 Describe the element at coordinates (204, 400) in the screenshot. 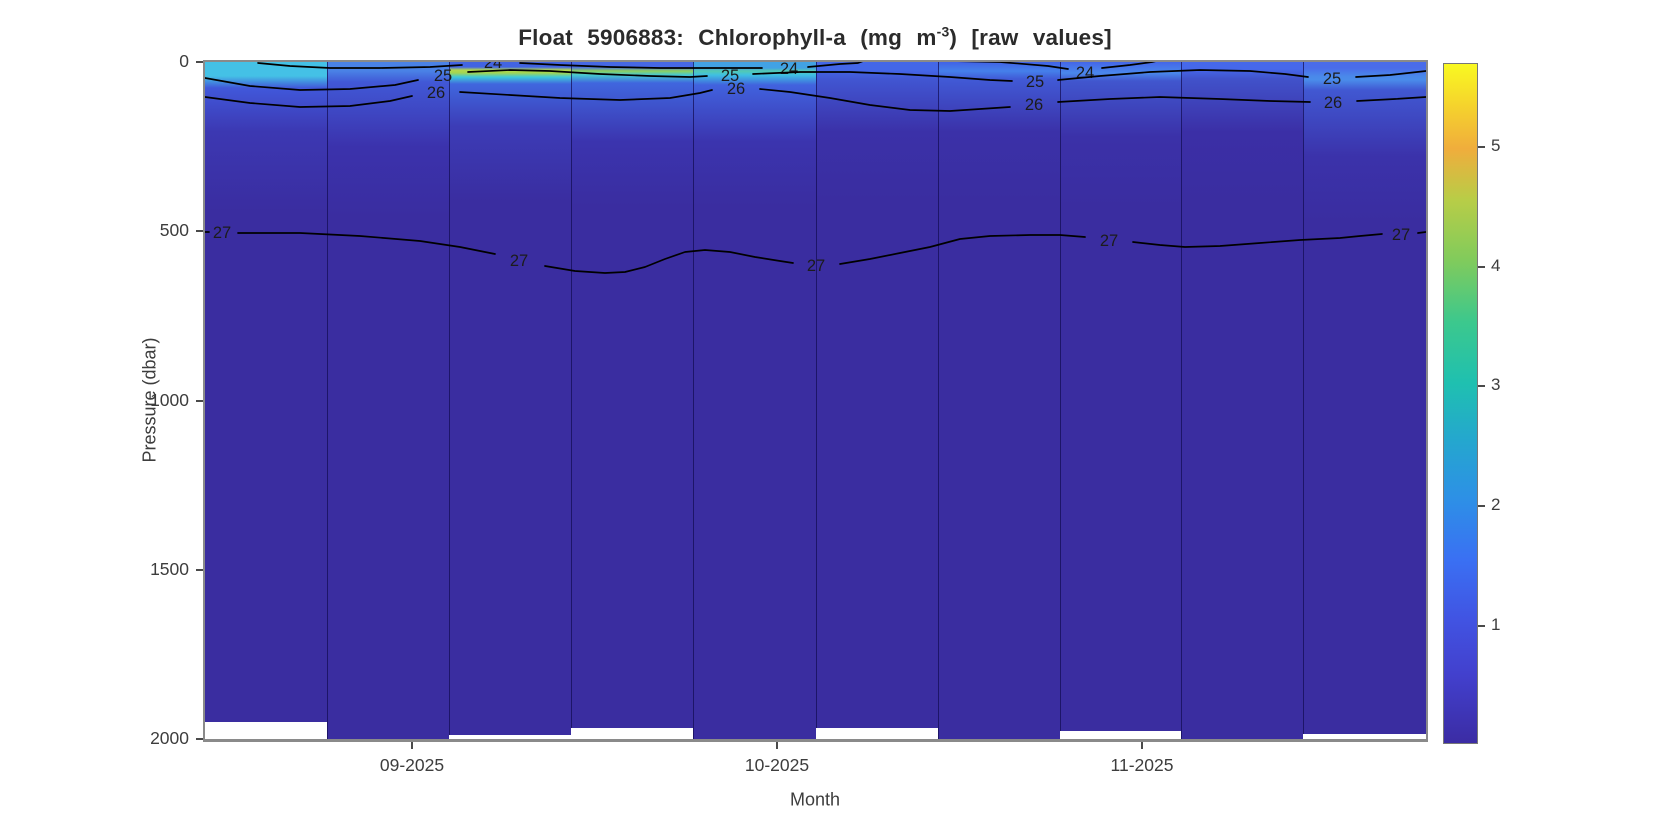

I see `axis-left` at that location.